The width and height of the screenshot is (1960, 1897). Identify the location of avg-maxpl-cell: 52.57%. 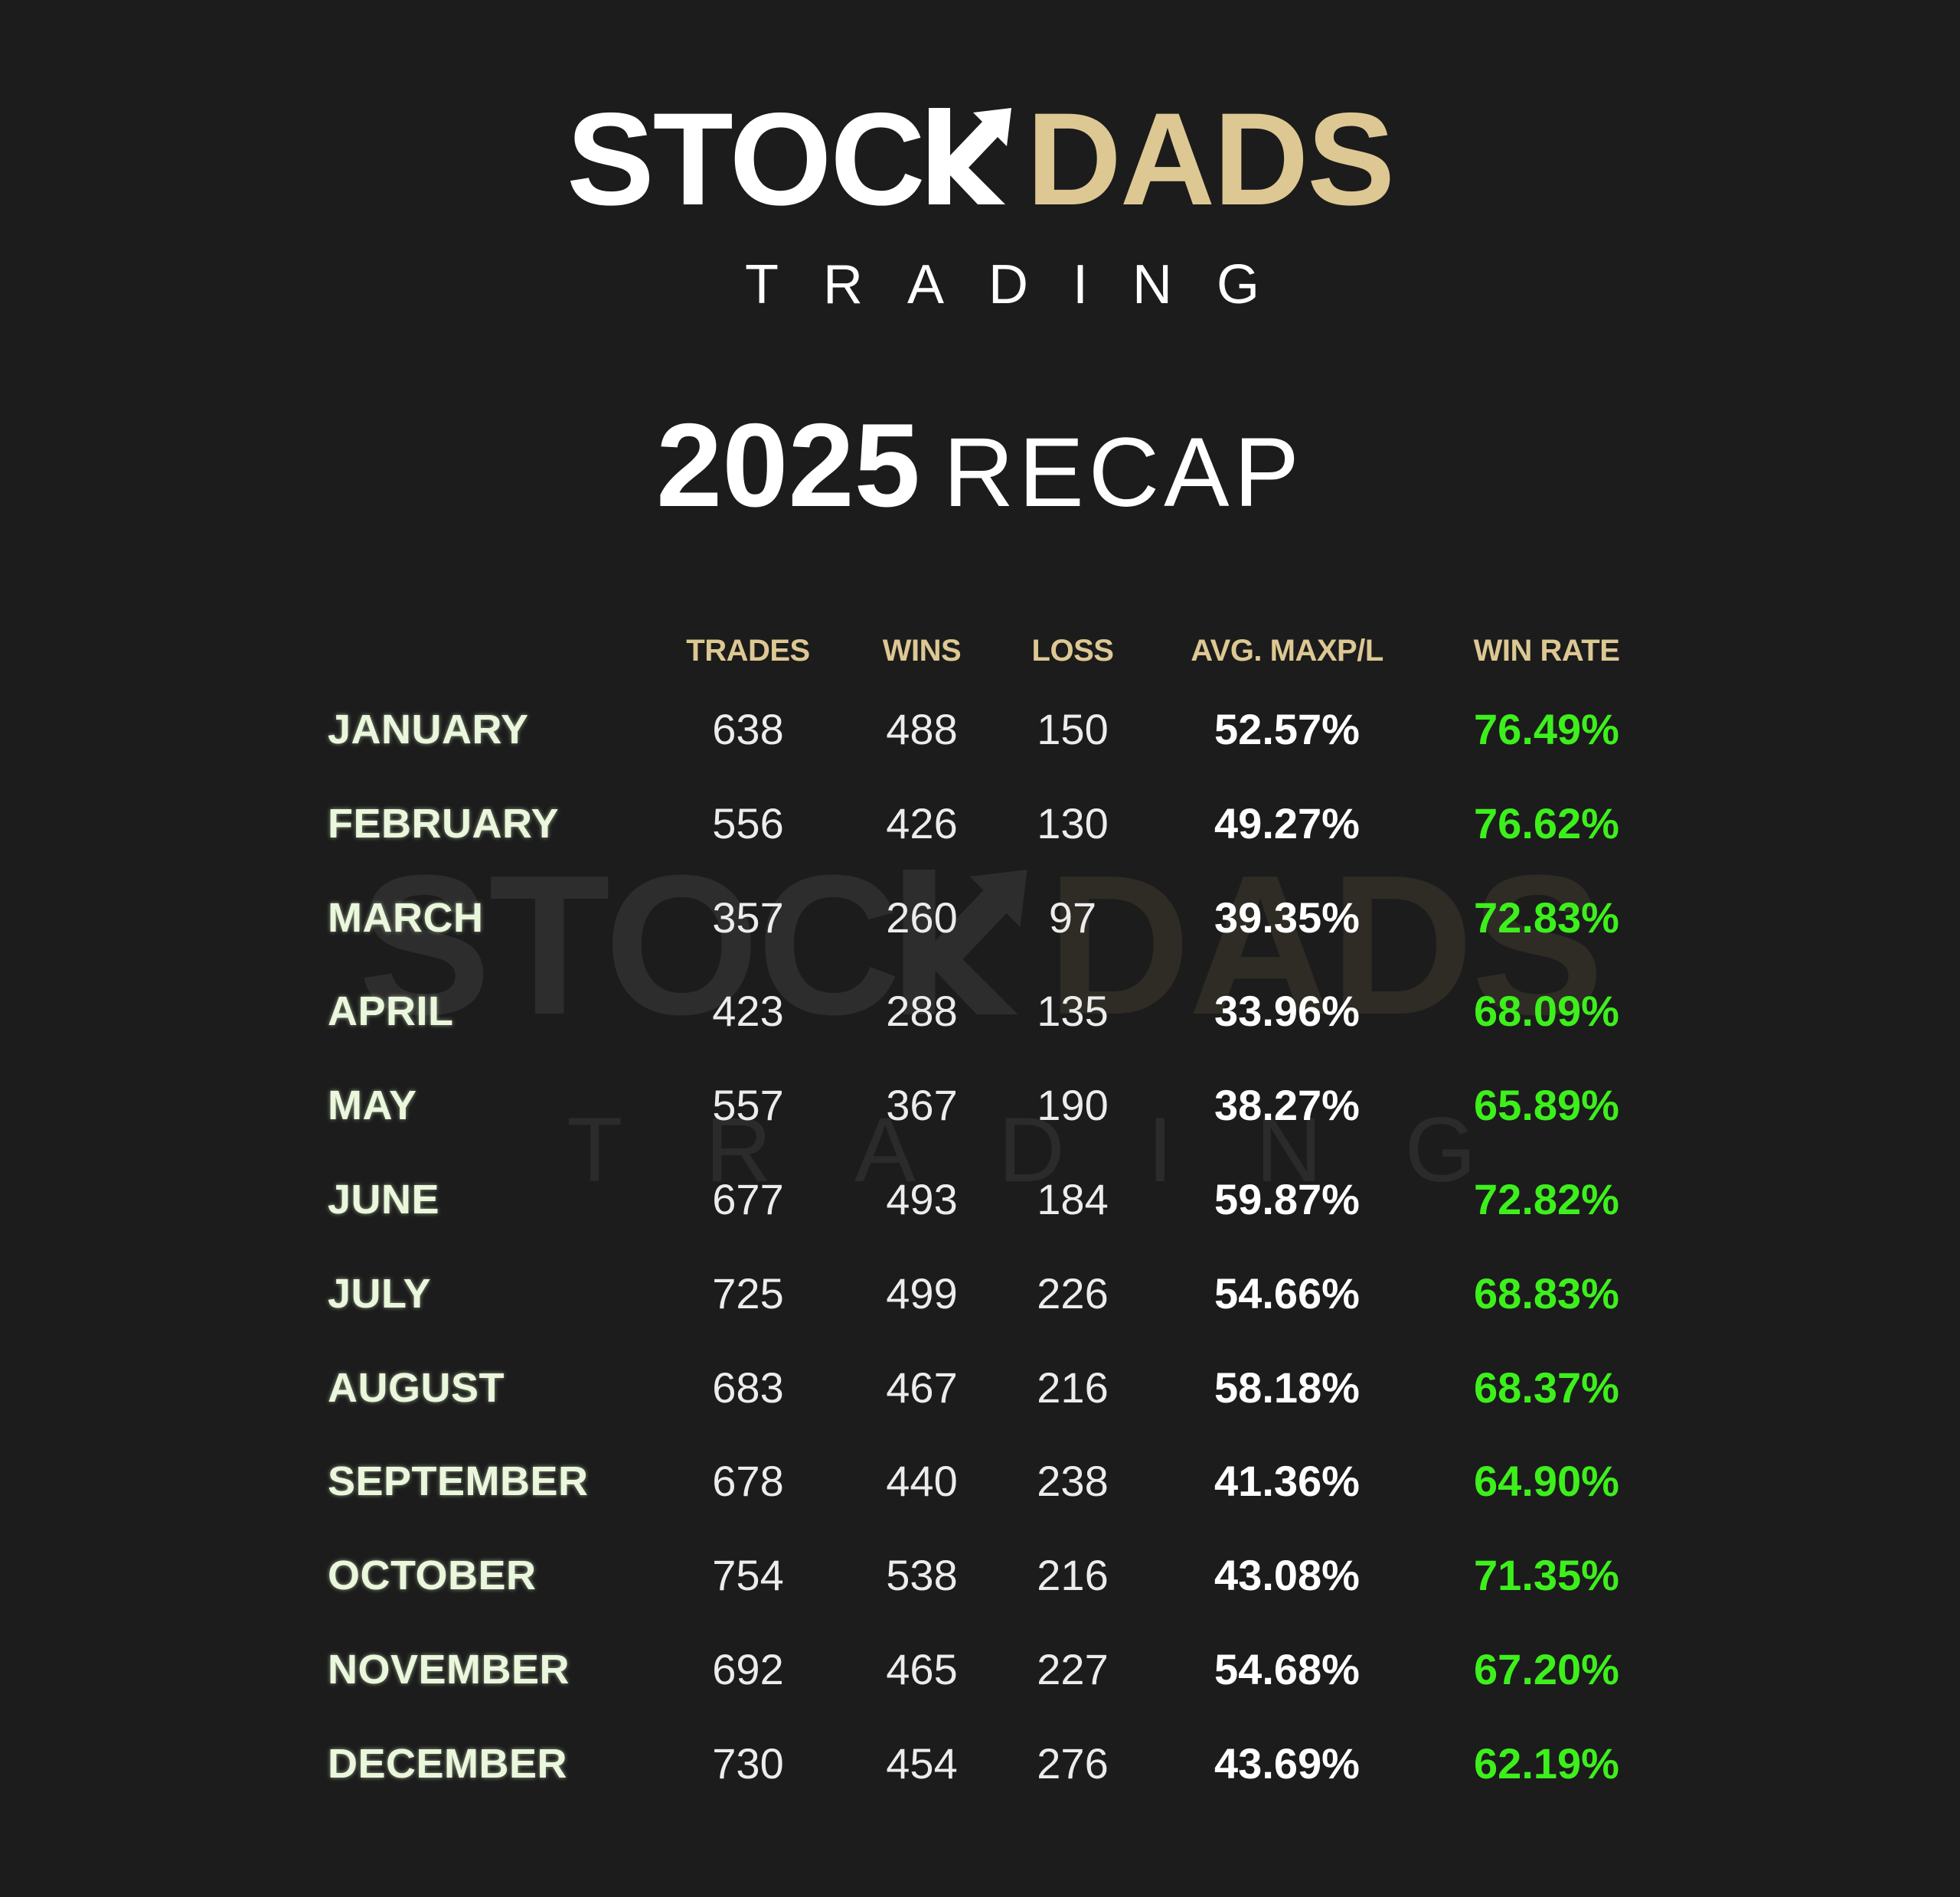
(1287, 729).